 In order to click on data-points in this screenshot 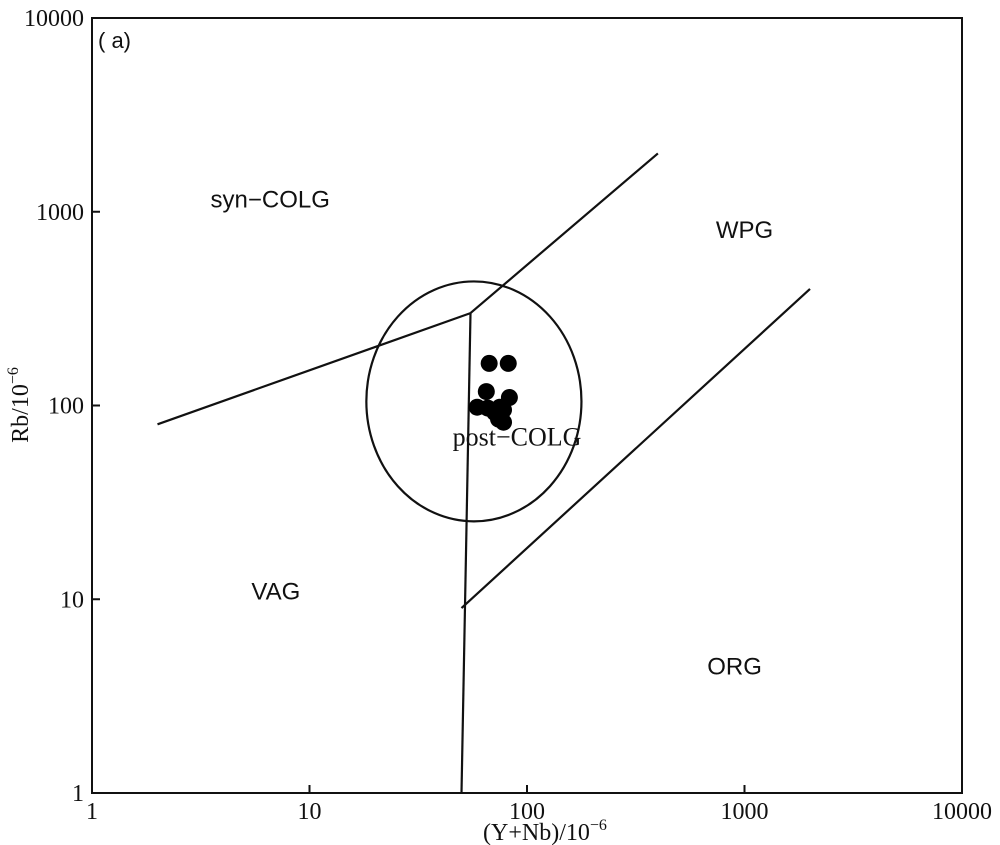, I will do `click(493, 392)`.